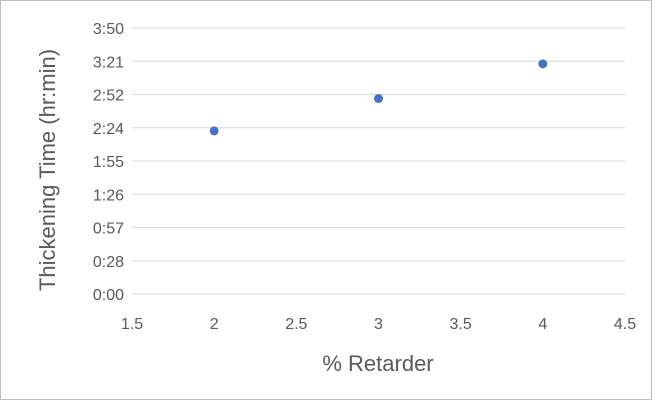 Image resolution: width=654 pixels, height=402 pixels. Describe the element at coordinates (132, 324) in the screenshot. I see `x-tick-label: 1.5` at that location.